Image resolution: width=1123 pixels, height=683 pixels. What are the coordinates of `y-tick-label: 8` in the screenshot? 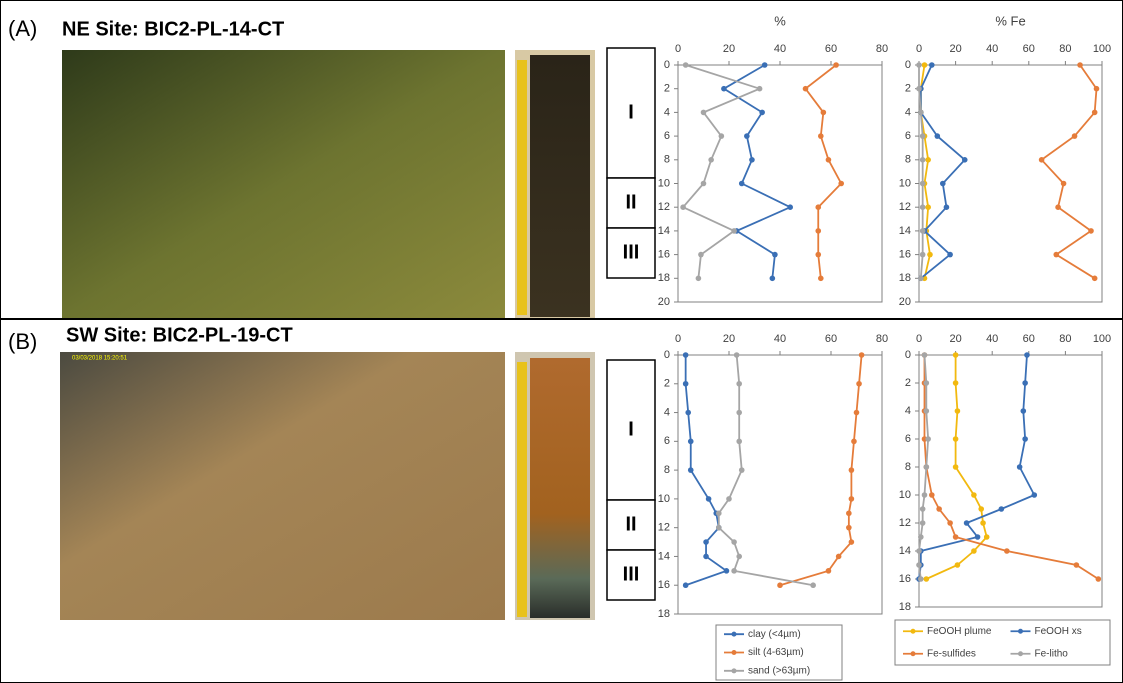 It's located at (908, 160).